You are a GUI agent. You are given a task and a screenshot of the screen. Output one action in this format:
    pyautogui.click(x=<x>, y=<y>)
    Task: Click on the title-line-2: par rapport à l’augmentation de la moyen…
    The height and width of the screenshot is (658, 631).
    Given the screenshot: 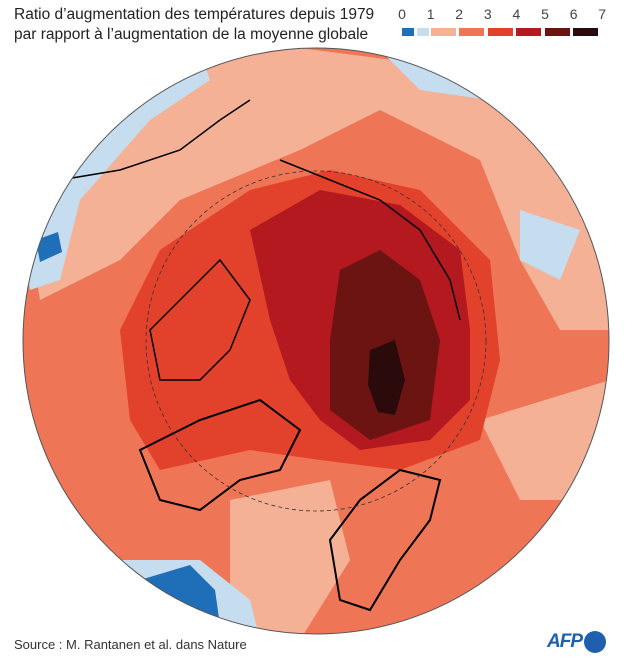 What is the action you would take?
    pyautogui.click(x=191, y=34)
    